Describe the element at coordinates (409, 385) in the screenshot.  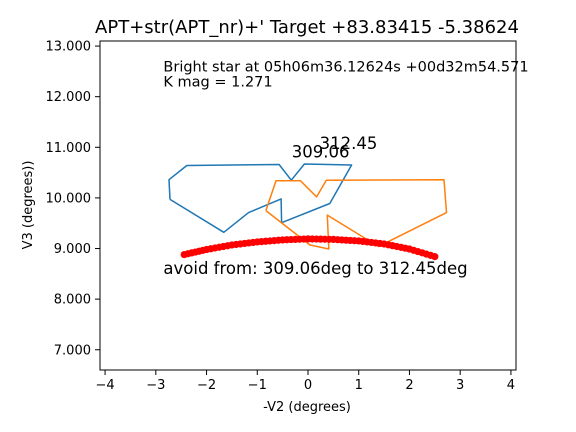
I see `x-tick-label: 2` at that location.